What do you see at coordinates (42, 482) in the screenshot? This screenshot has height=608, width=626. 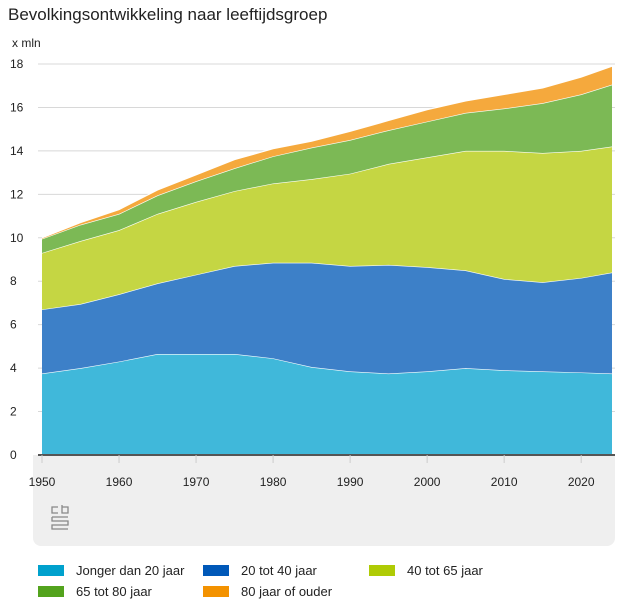 I see `x-tick-label: 1950` at bounding box center [42, 482].